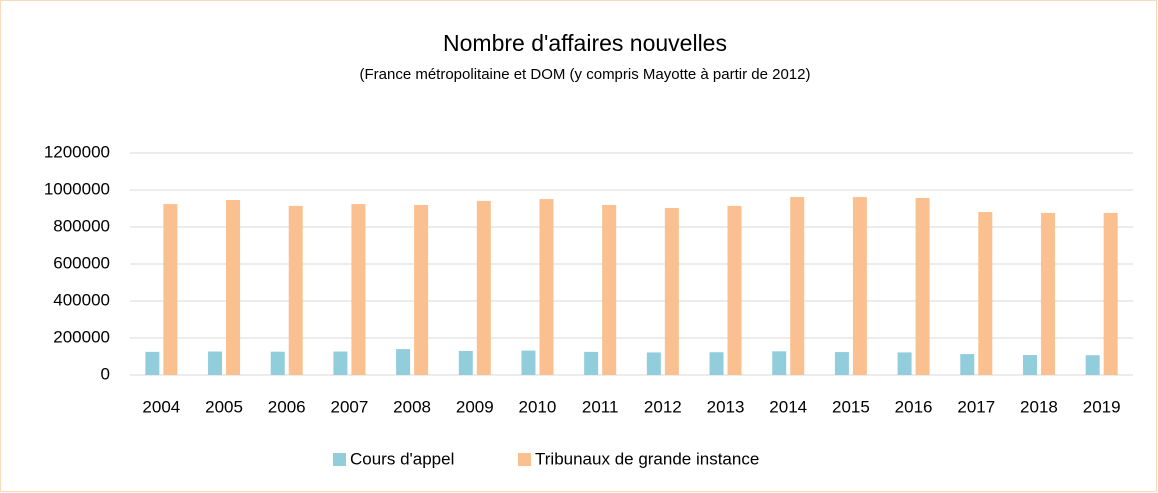 The width and height of the screenshot is (1158, 493). Describe the element at coordinates (105, 373) in the screenshot. I see `y-tick-label: 0` at that location.